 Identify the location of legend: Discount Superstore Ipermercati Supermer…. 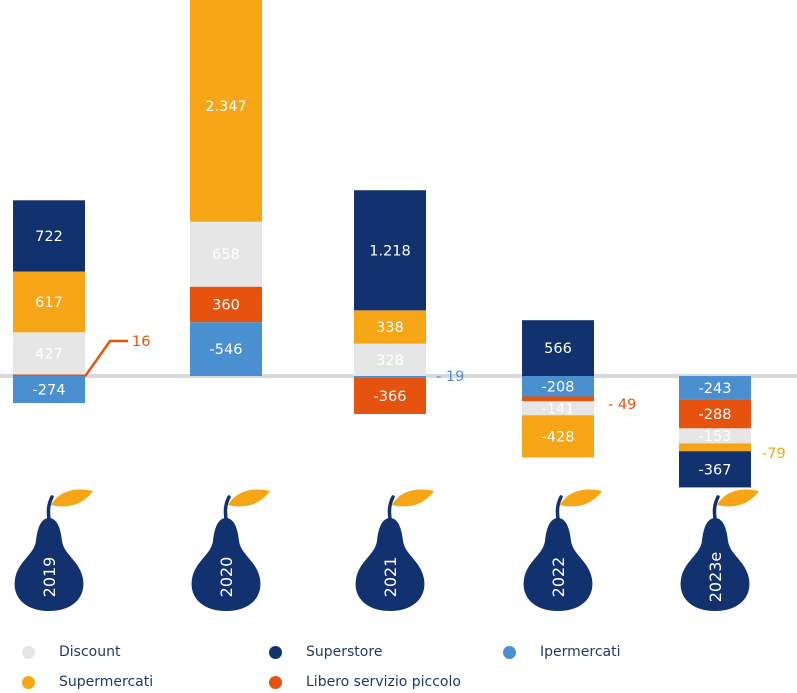
(398, 664).